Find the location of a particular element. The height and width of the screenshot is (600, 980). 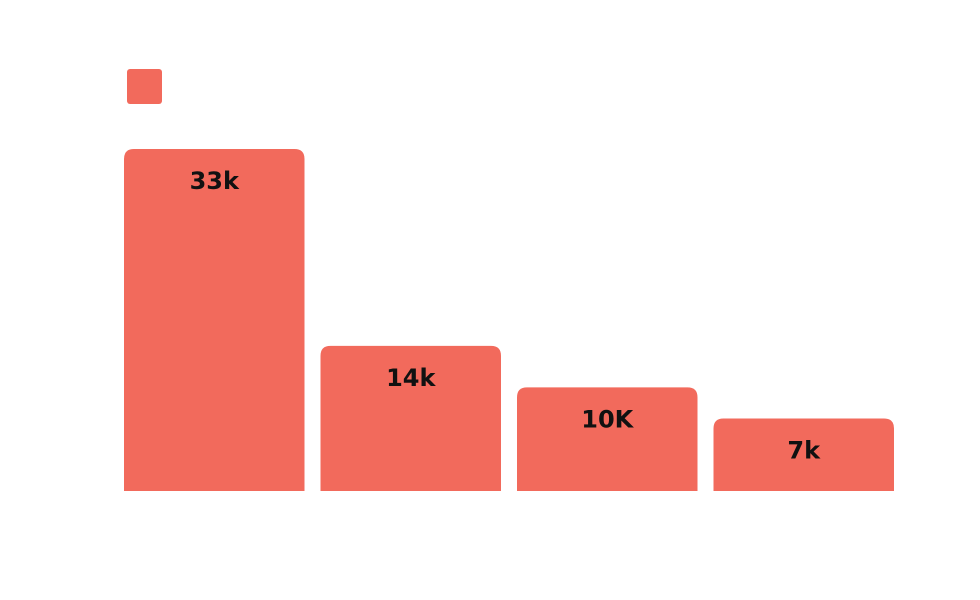

legend is located at coordinates (144, 86).